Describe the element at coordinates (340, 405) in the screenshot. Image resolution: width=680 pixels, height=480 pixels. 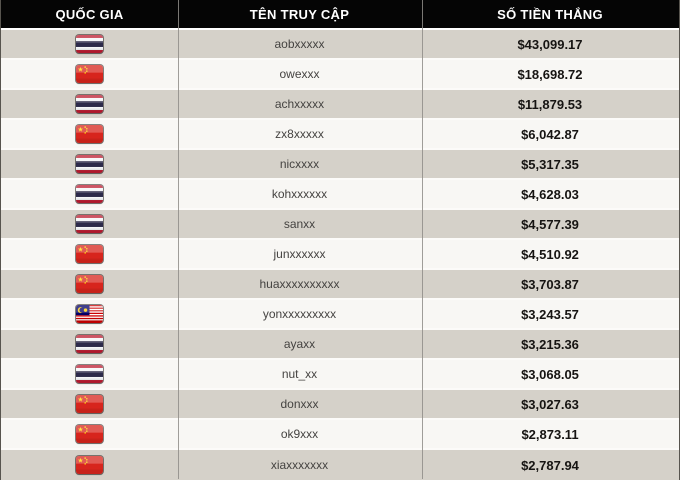
I see `table-row: donxxx $3,027.63` at that location.